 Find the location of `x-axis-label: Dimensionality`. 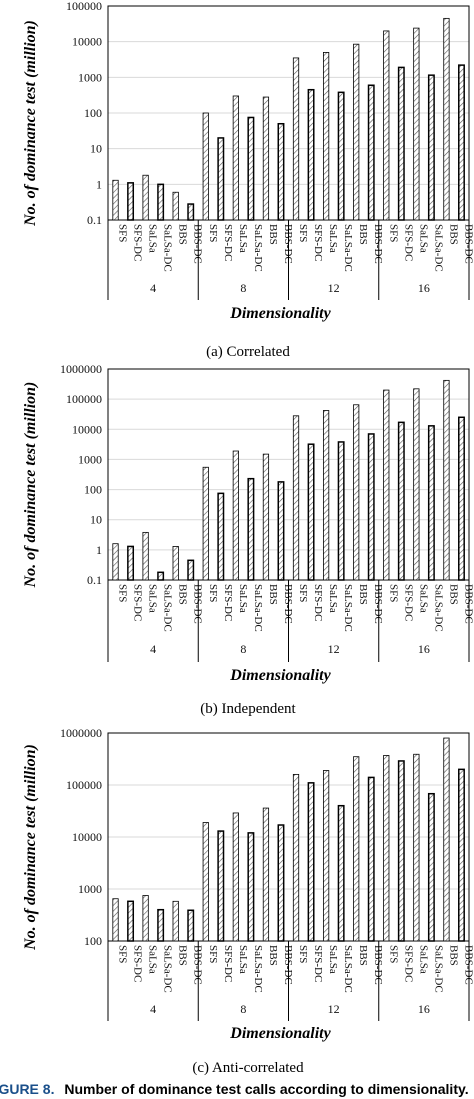

x-axis-label: Dimensionality is located at coordinates (280, 313).